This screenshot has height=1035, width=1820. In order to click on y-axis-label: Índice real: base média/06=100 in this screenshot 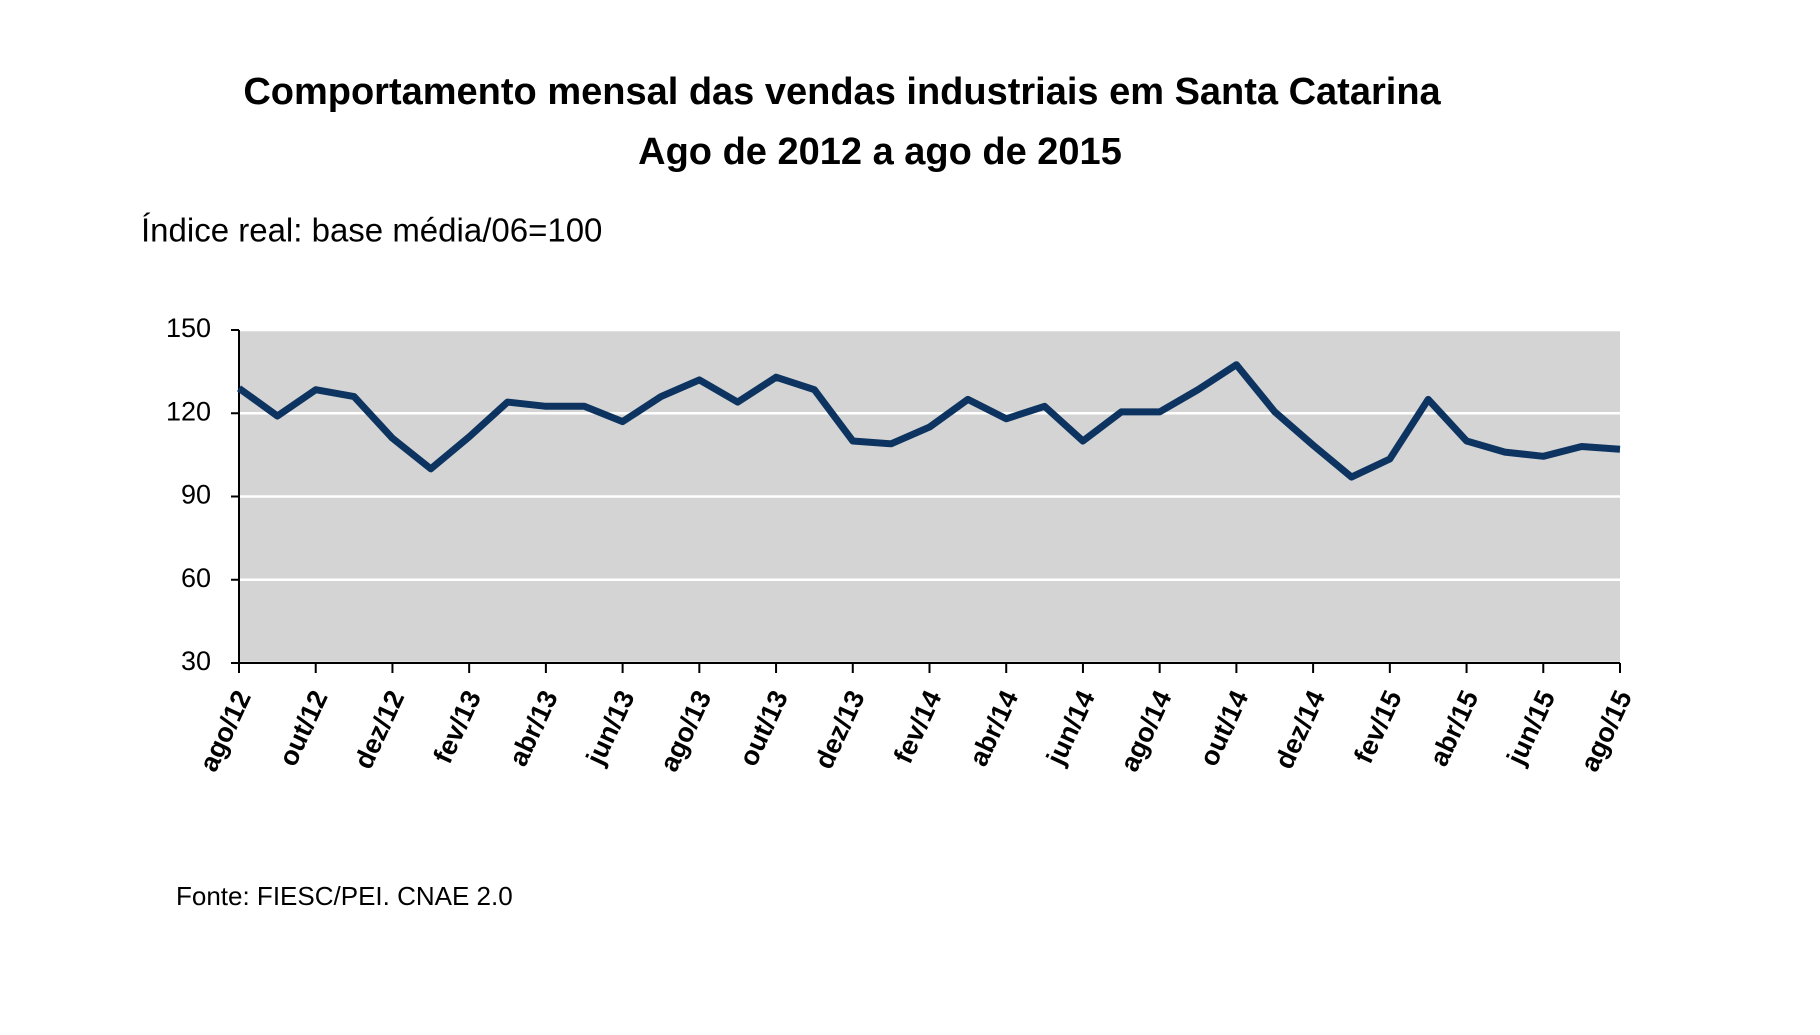, I will do `click(371, 230)`.